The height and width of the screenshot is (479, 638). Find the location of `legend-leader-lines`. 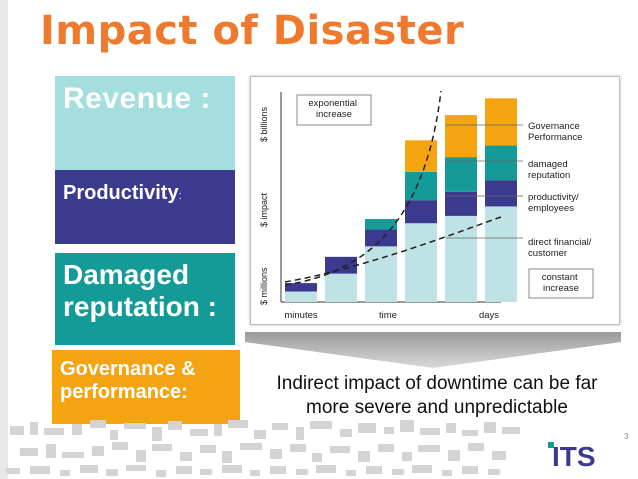

legend-leader-lines is located at coordinates (484, 181).